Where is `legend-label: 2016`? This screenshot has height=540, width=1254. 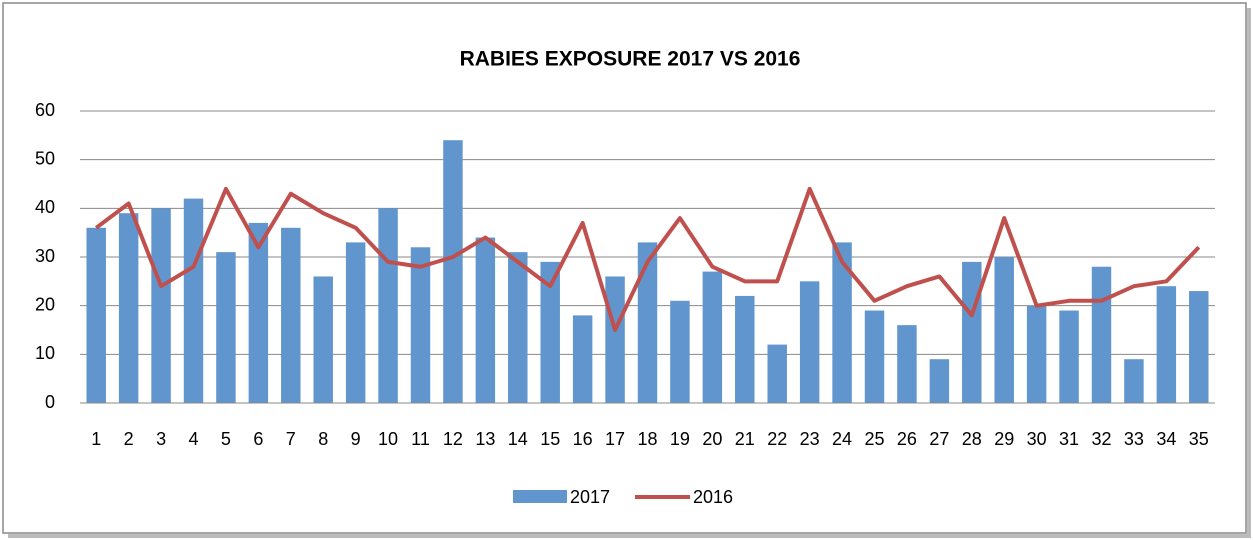
legend-label: 2016 is located at coordinates (713, 497).